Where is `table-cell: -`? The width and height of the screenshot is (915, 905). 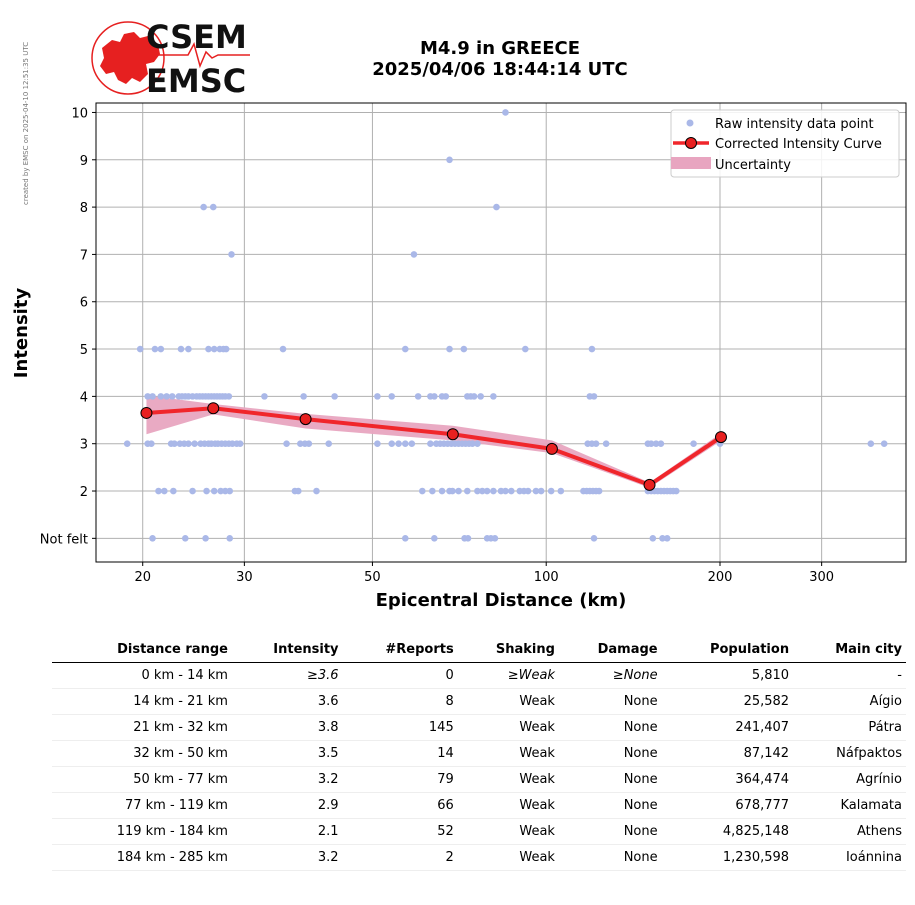
table-cell: - is located at coordinates (849, 675).